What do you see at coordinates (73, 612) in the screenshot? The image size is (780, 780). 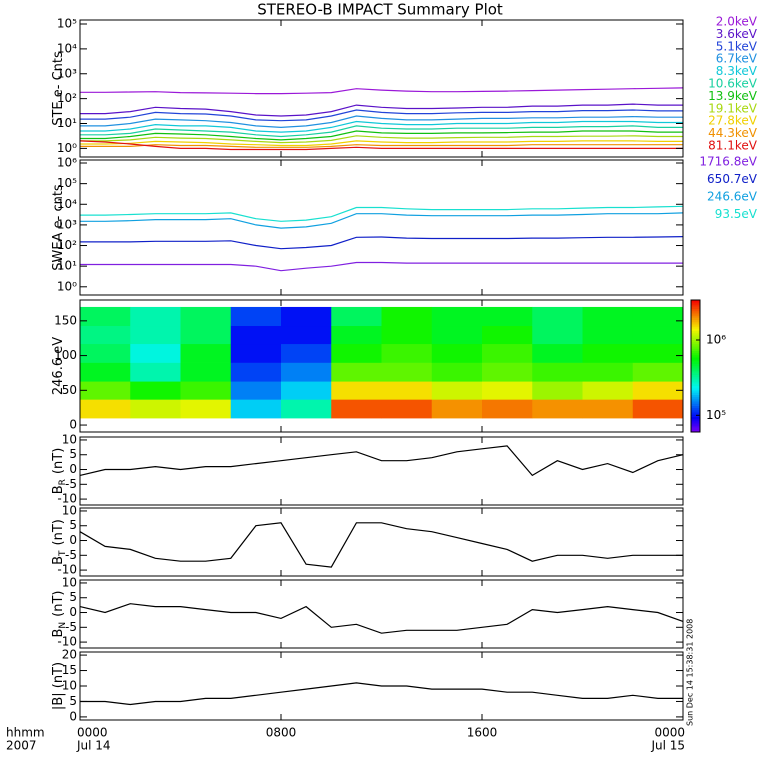 I see `y-tick-label: 0` at bounding box center [73, 612].